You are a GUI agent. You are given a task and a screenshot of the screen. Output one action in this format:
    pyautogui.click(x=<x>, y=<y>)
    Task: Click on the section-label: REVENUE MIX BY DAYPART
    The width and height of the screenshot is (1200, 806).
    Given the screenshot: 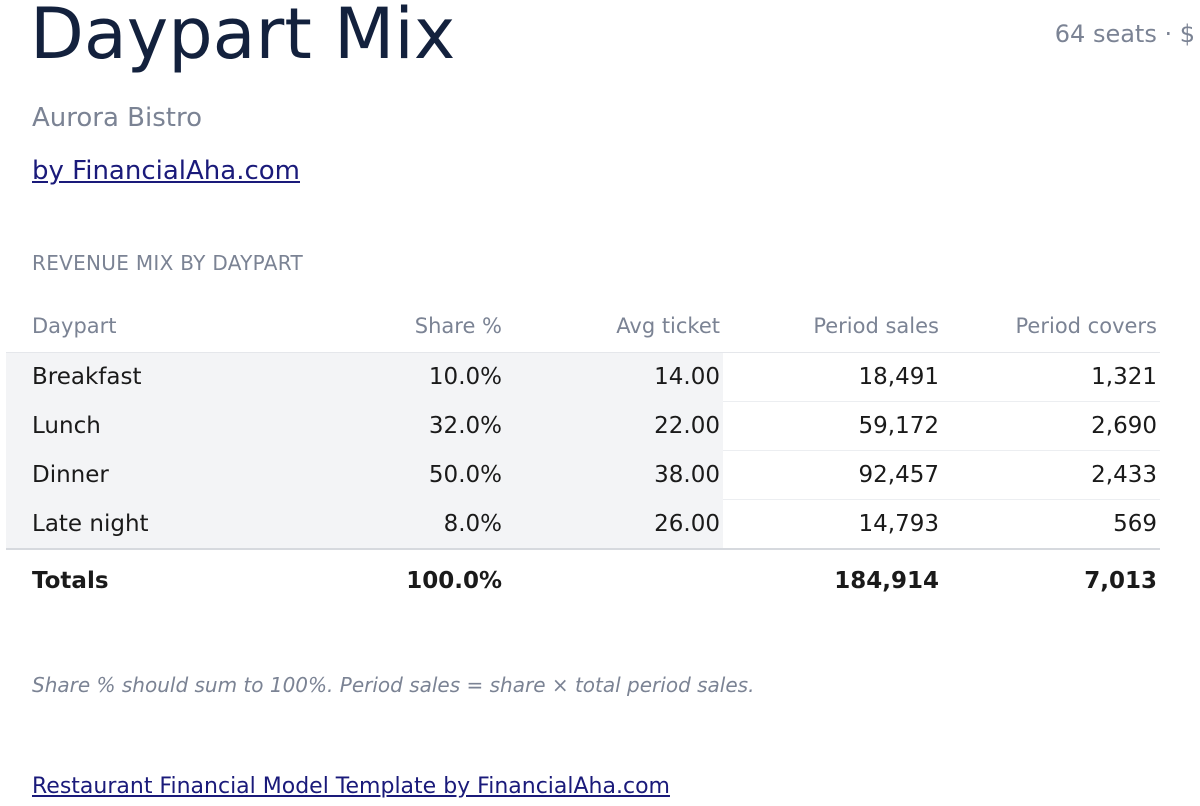 What is the action you would take?
    pyautogui.click(x=167, y=263)
    